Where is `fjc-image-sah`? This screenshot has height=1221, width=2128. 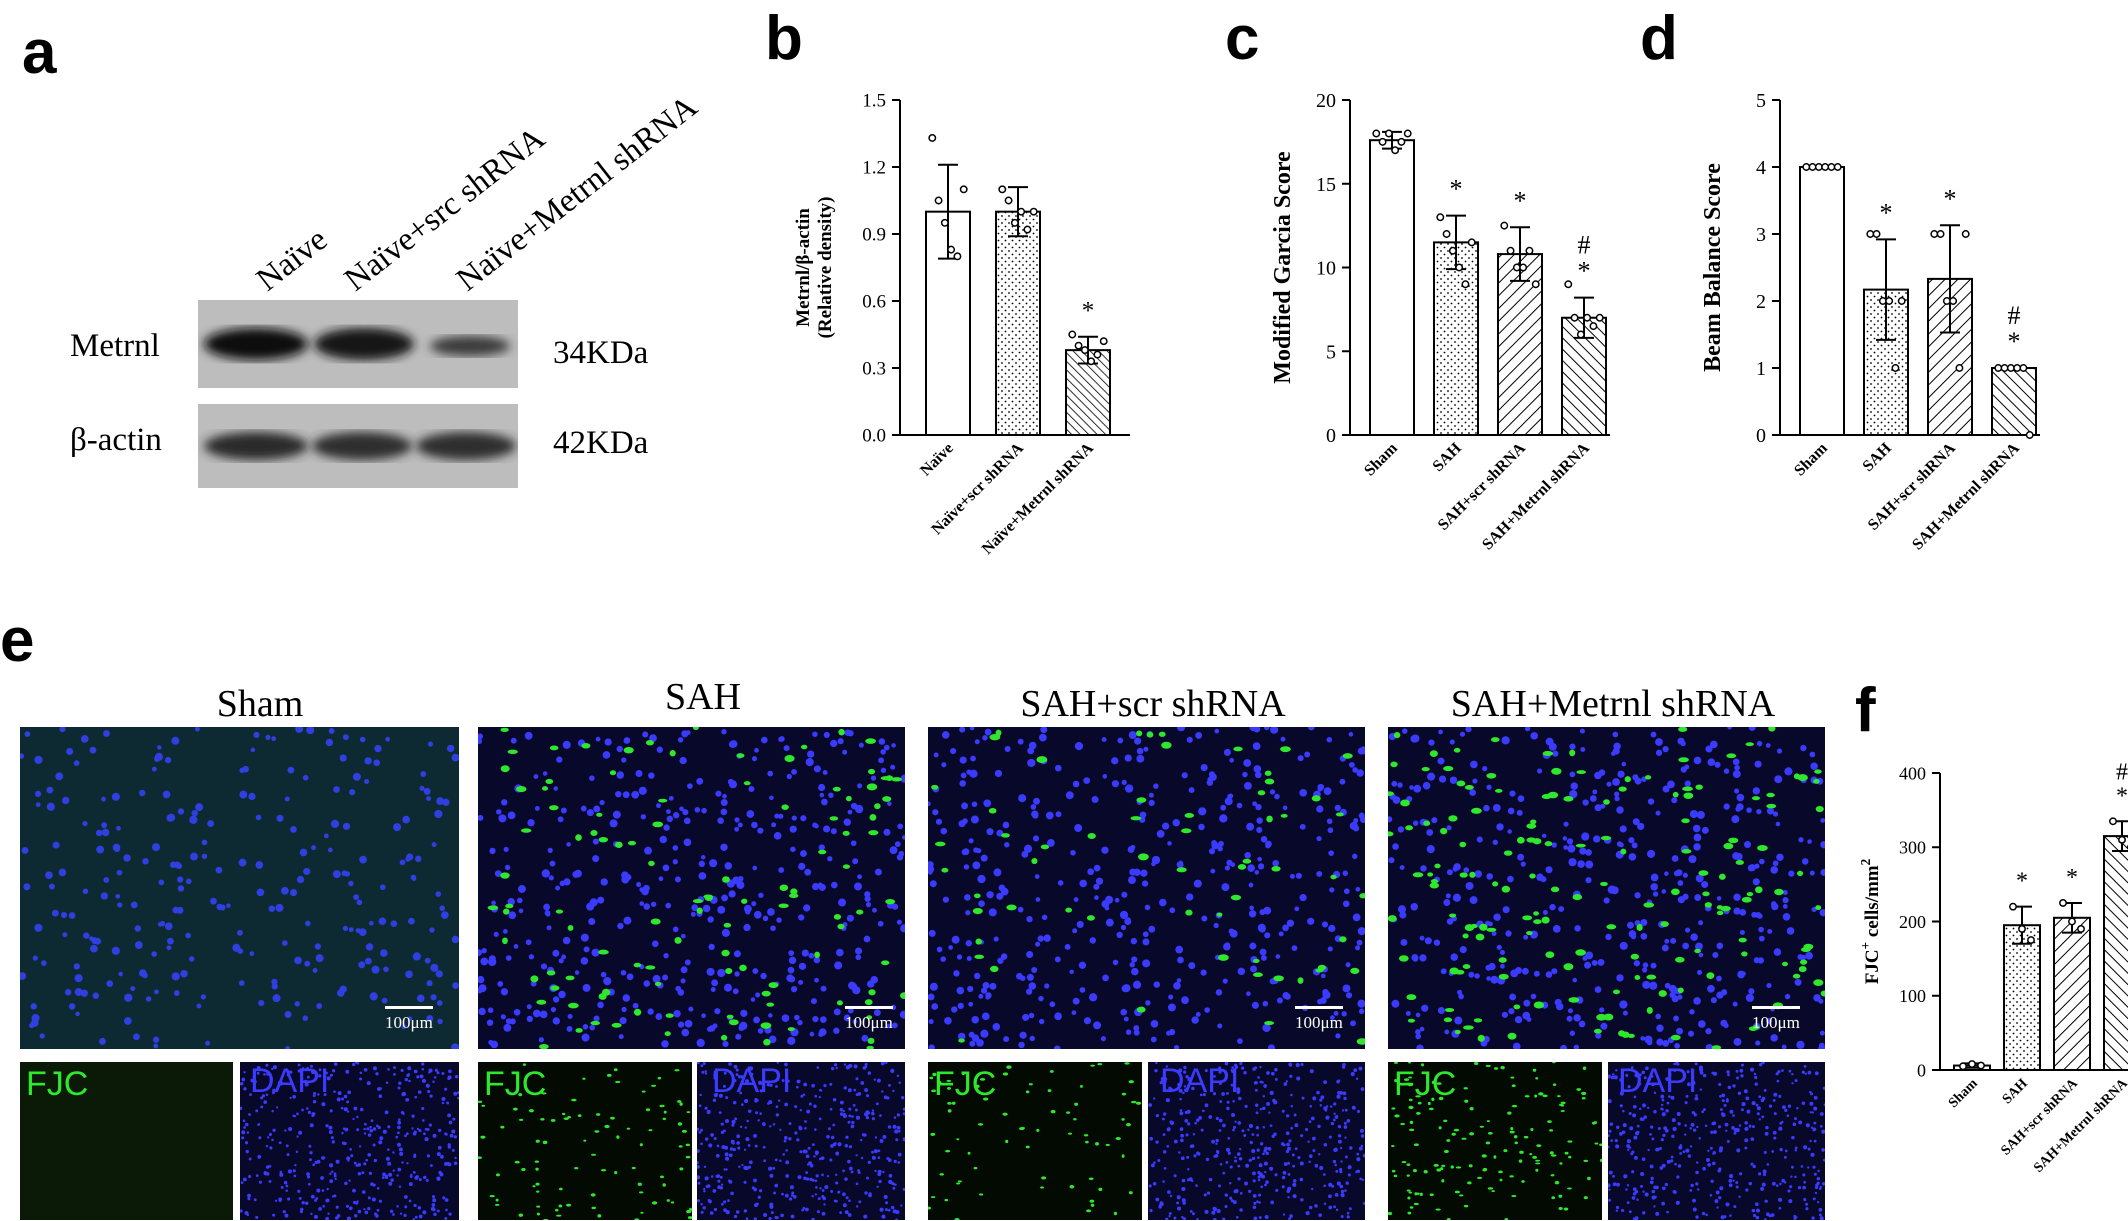 fjc-image-sah is located at coordinates (585, 1141).